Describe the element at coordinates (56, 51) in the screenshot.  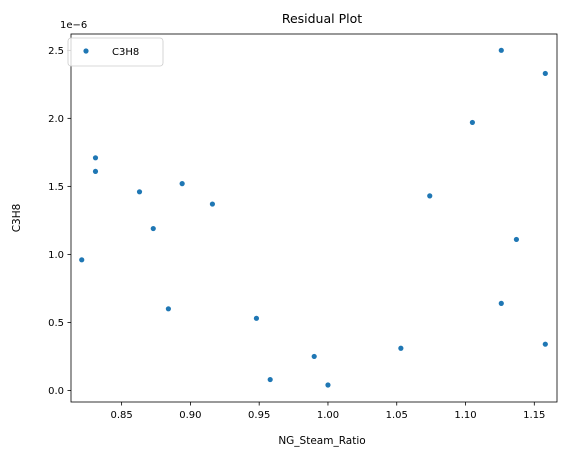
I see `y-tick-label: 2.5` at that location.